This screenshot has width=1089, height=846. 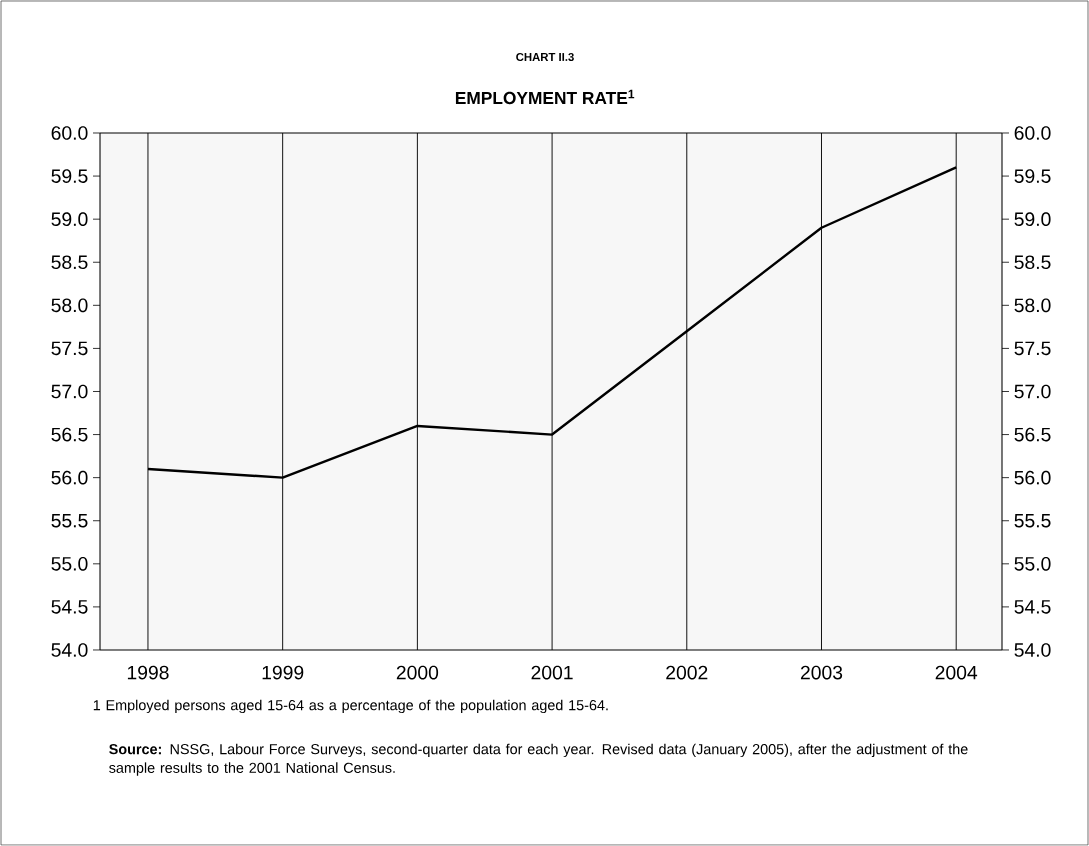 What do you see at coordinates (69, 434) in the screenshot?
I see `y-tick-label: 56.5` at bounding box center [69, 434].